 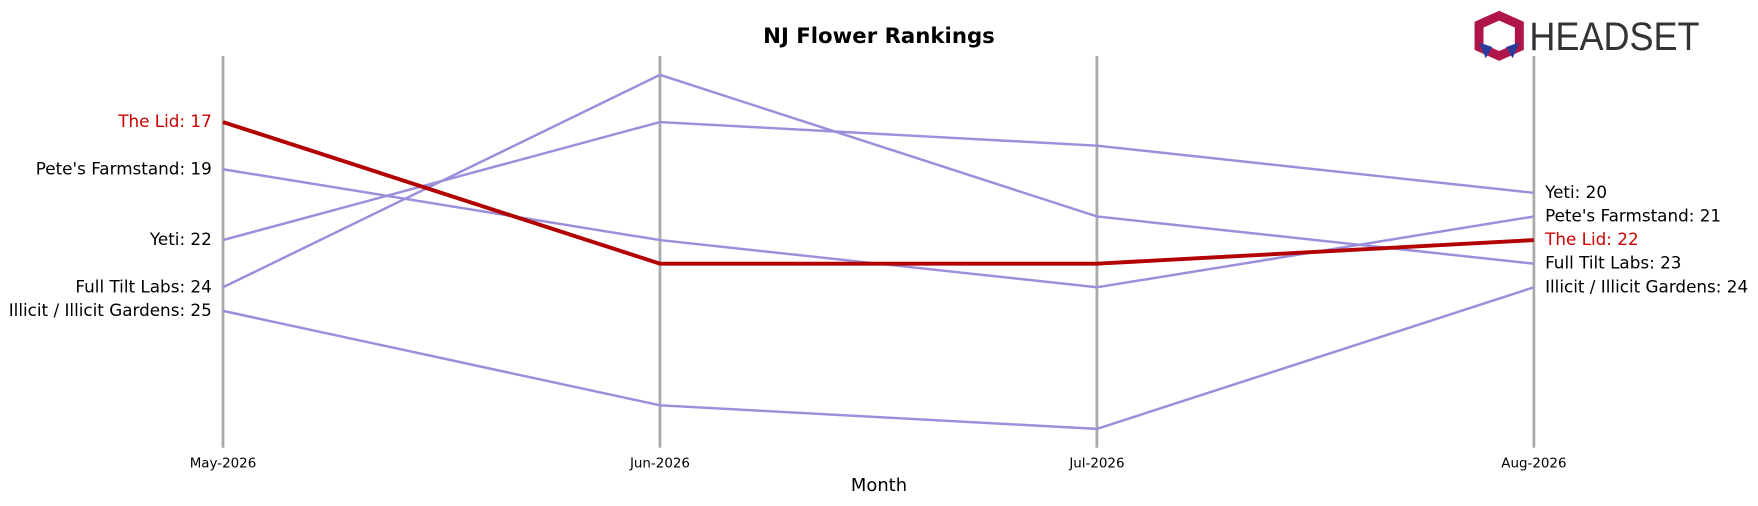 What do you see at coordinates (1646, 286) in the screenshot?
I see `value-label: Illicit / Illicit Gardens: 24` at bounding box center [1646, 286].